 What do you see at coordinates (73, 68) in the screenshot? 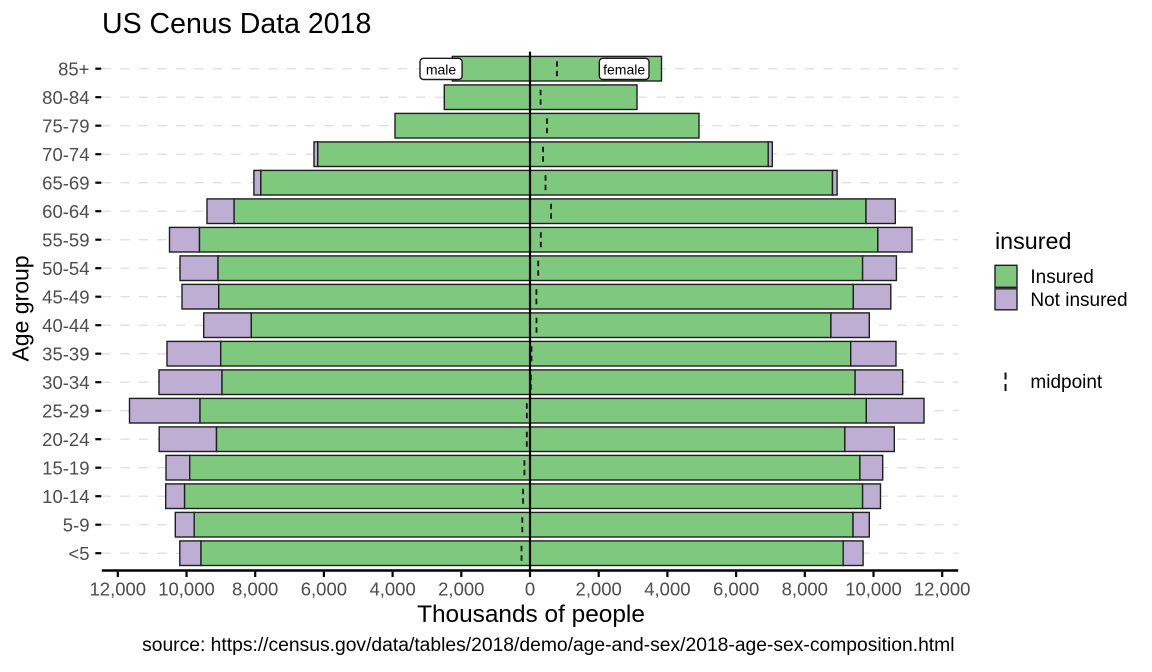
I see `svg-text: 85+` at bounding box center [73, 68].